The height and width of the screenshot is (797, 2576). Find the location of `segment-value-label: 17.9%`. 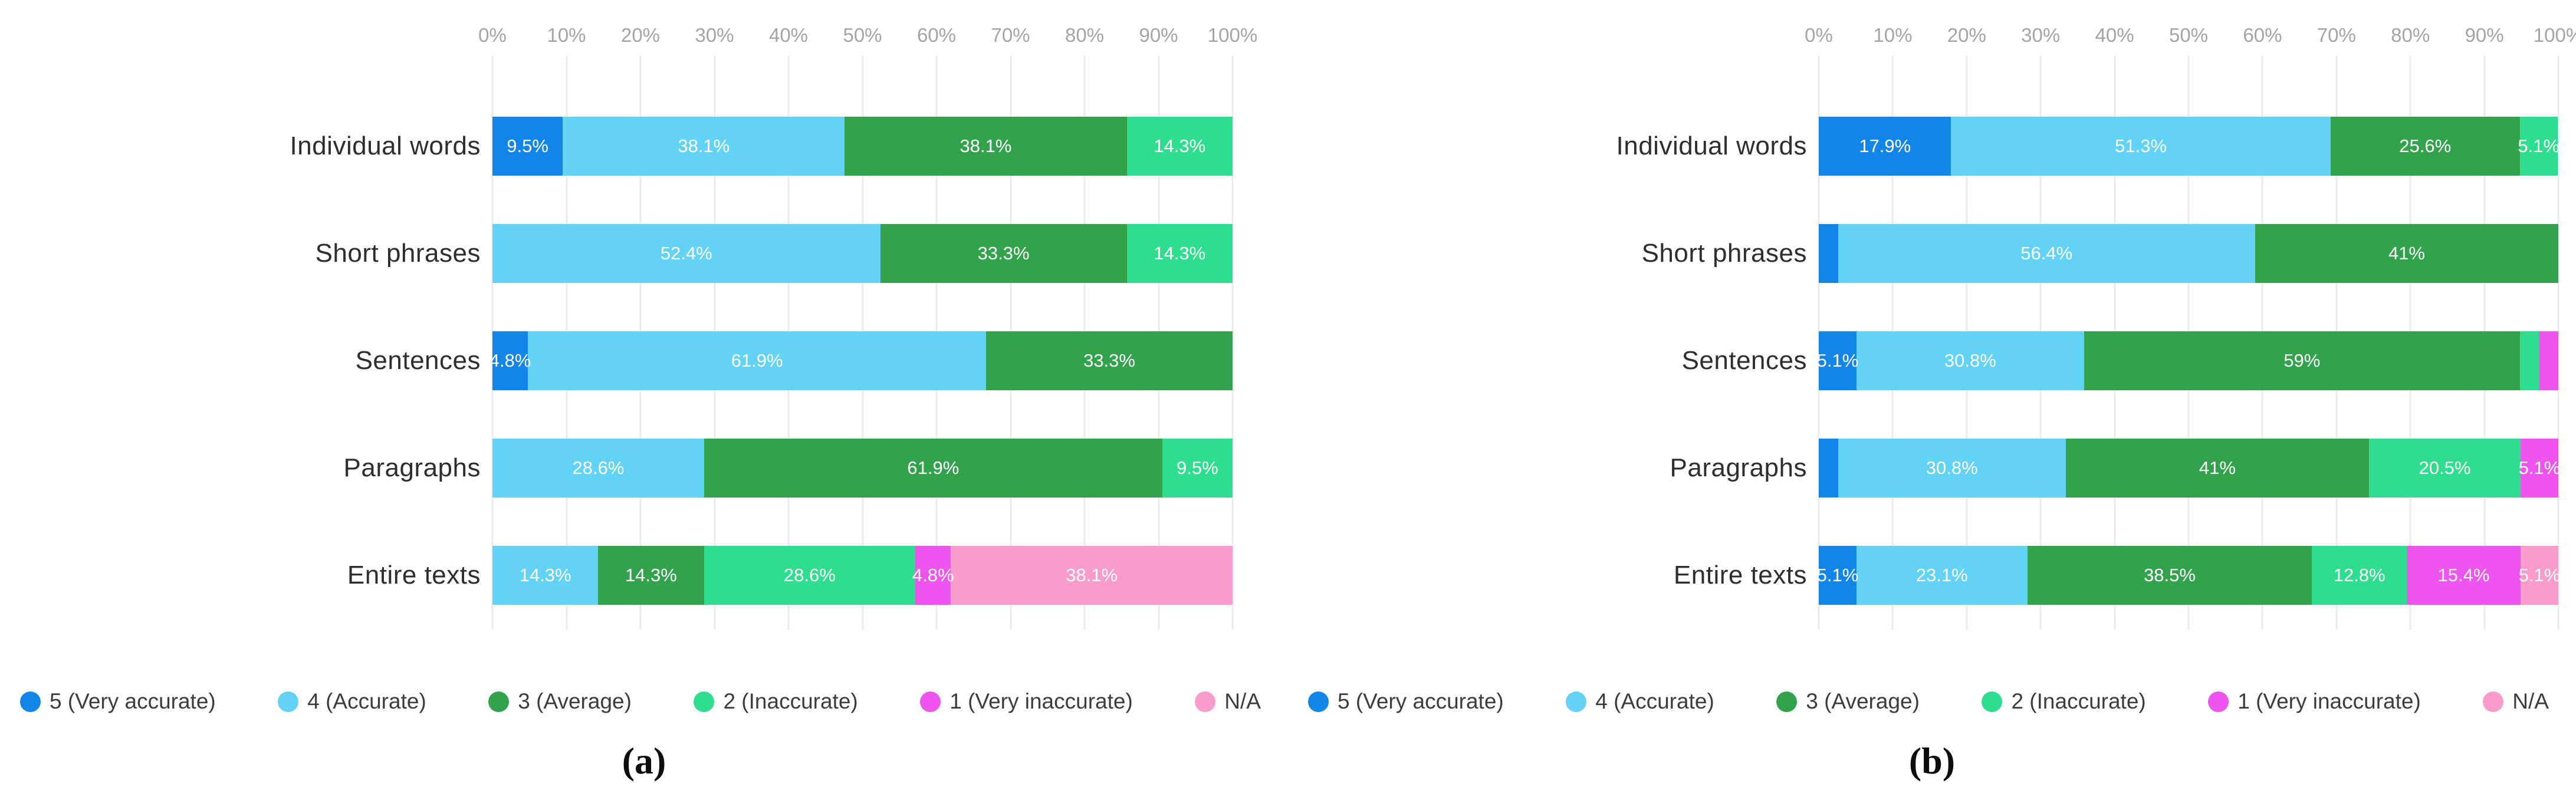

segment-value-label: 17.9% is located at coordinates (1885, 146).